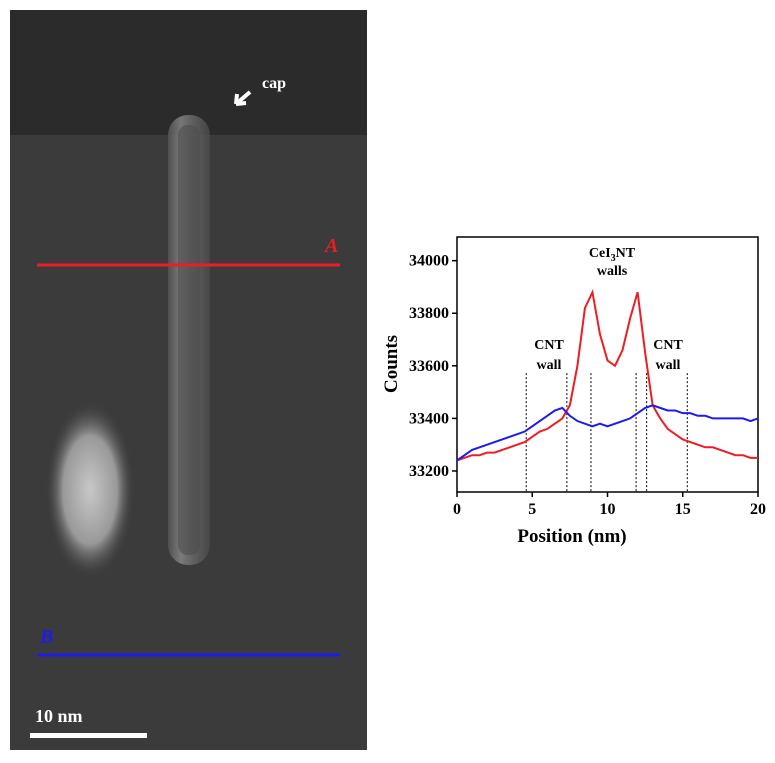  What do you see at coordinates (613, 258) in the screenshot?
I see `annotation-part: 3` at bounding box center [613, 258].